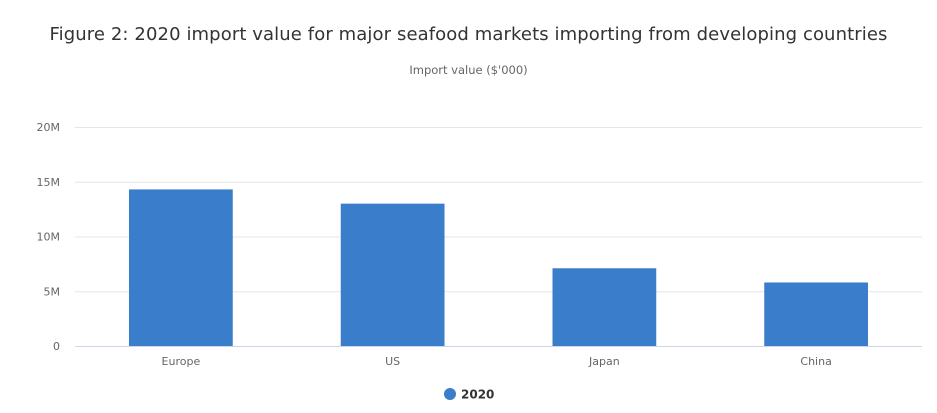  What do you see at coordinates (497, 361) in the screenshot?
I see `x-axis-ticks: Europe US Japan China` at bounding box center [497, 361].